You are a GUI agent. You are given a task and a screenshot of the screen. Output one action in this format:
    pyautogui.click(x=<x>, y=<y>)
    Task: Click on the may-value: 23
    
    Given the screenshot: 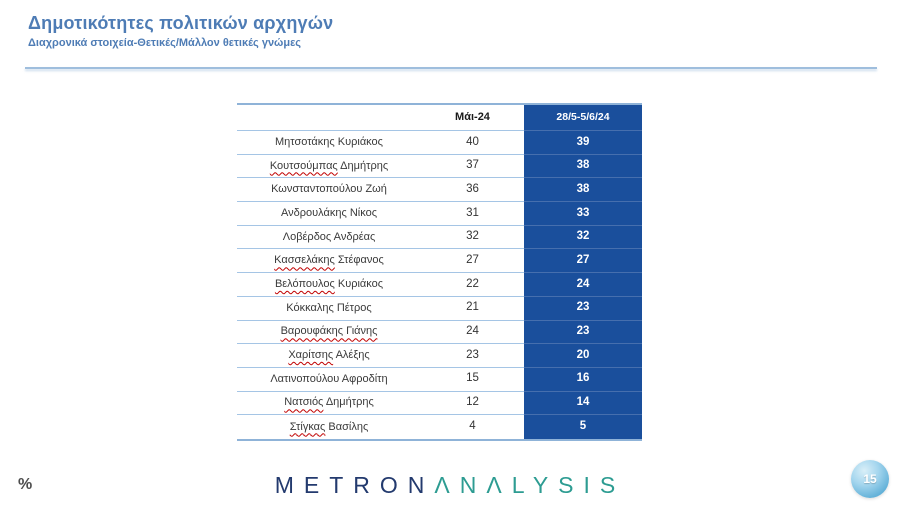 What is the action you would take?
    pyautogui.click(x=472, y=356)
    